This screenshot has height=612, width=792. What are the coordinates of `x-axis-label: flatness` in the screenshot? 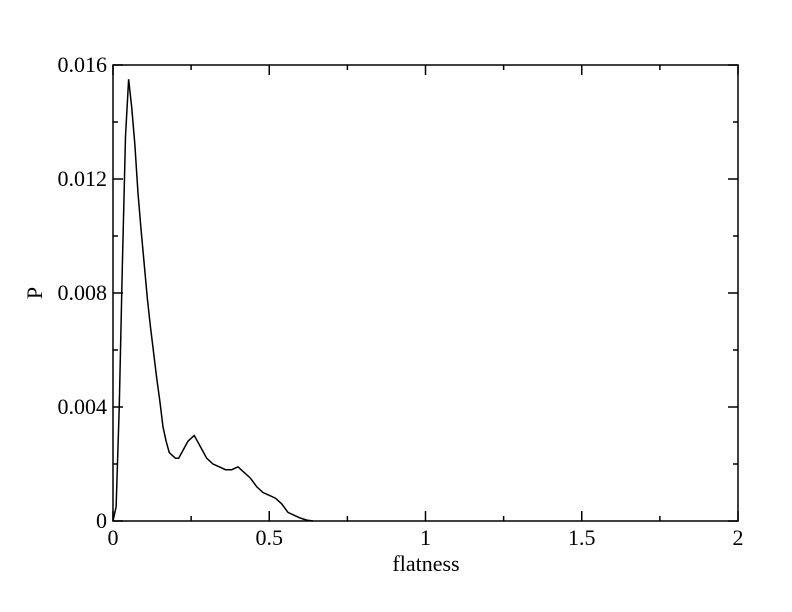 It's located at (425, 563).